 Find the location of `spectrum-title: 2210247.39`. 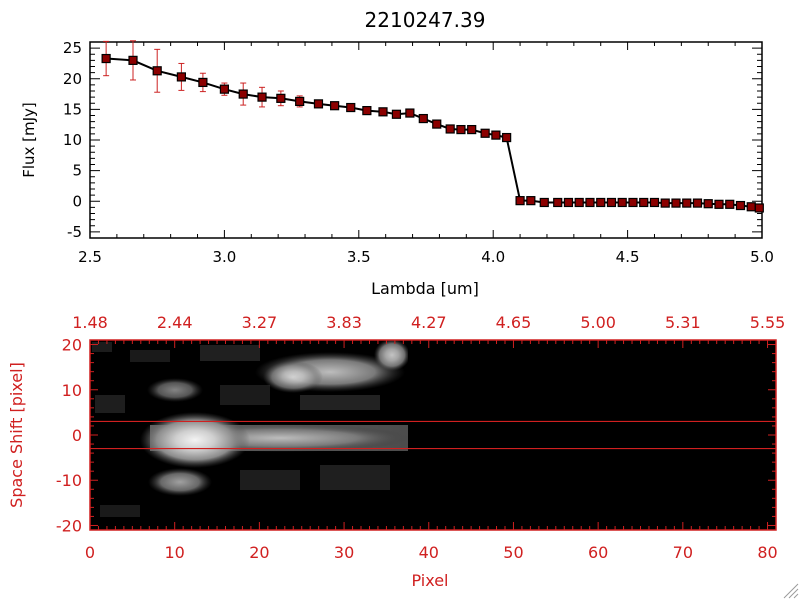

spectrum-title: 2210247.39 is located at coordinates (425, 20).